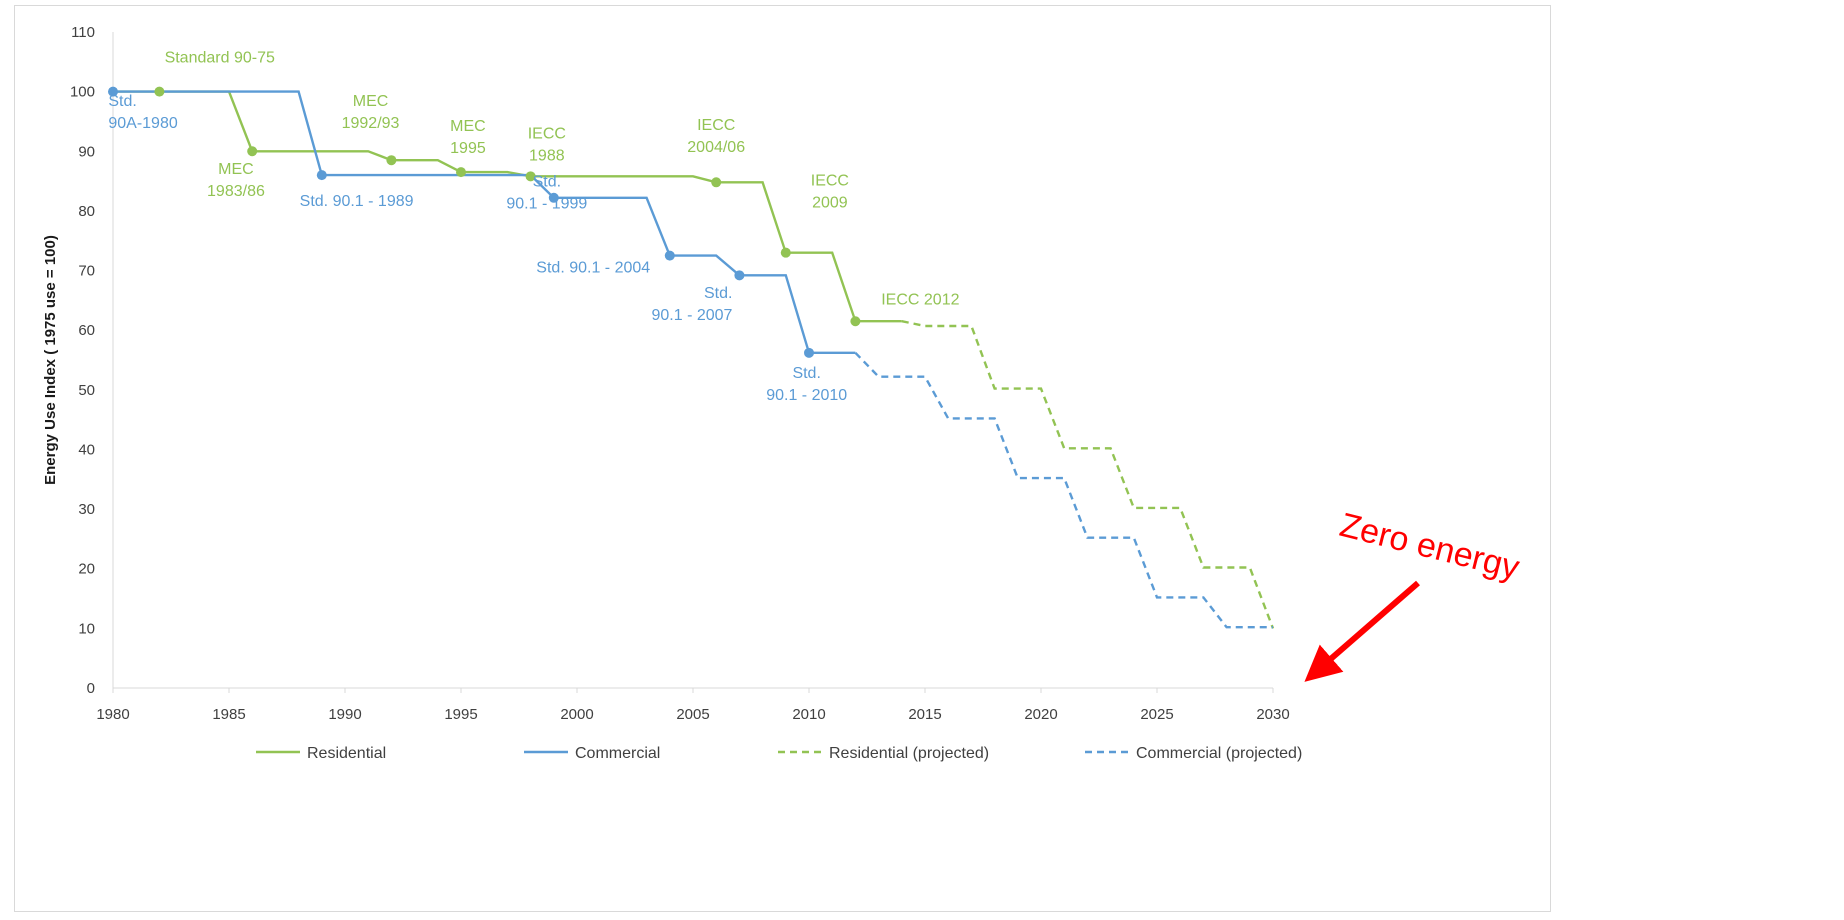  What do you see at coordinates (86, 151) in the screenshot?
I see `y-tick-label: 90` at bounding box center [86, 151].